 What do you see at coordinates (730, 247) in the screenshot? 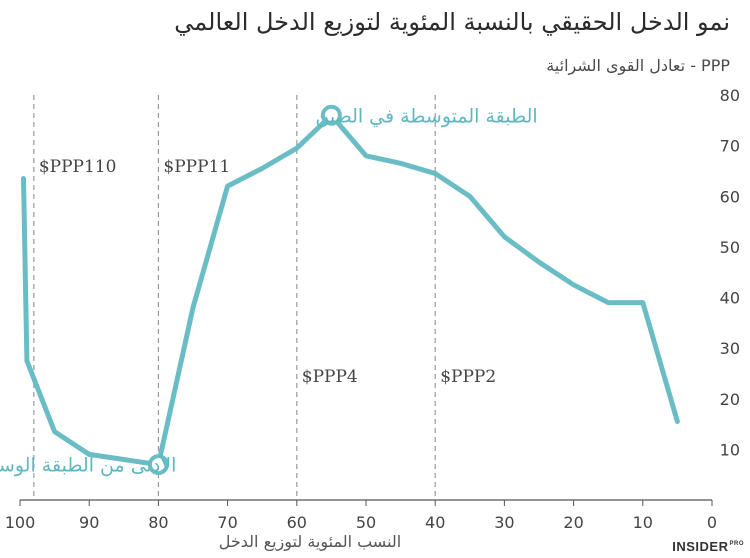
I see `y-tick-label: 50` at bounding box center [730, 247].